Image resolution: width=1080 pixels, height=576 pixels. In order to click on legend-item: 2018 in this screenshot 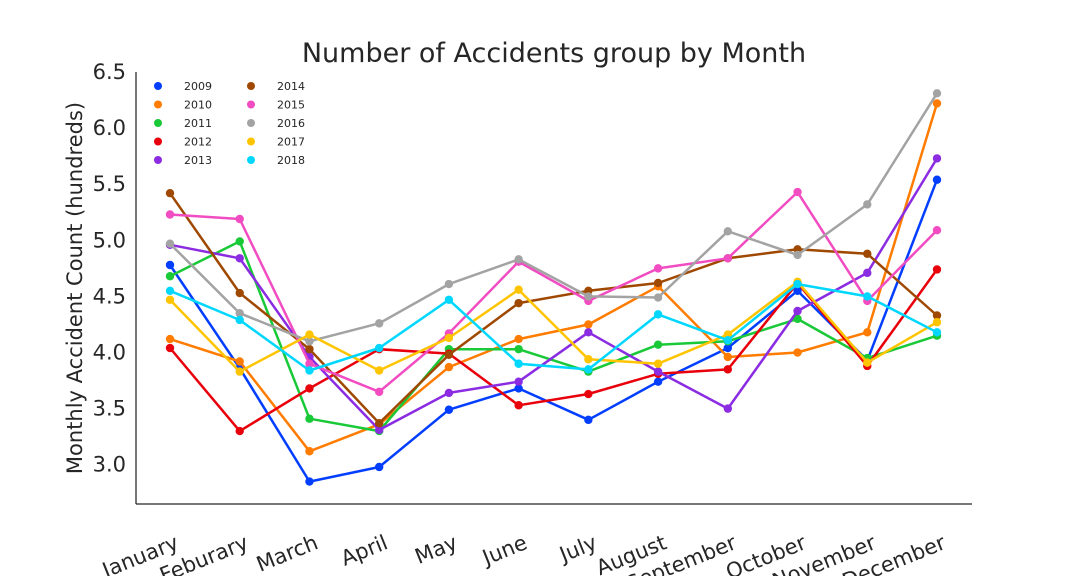, I will do `click(276, 160)`.